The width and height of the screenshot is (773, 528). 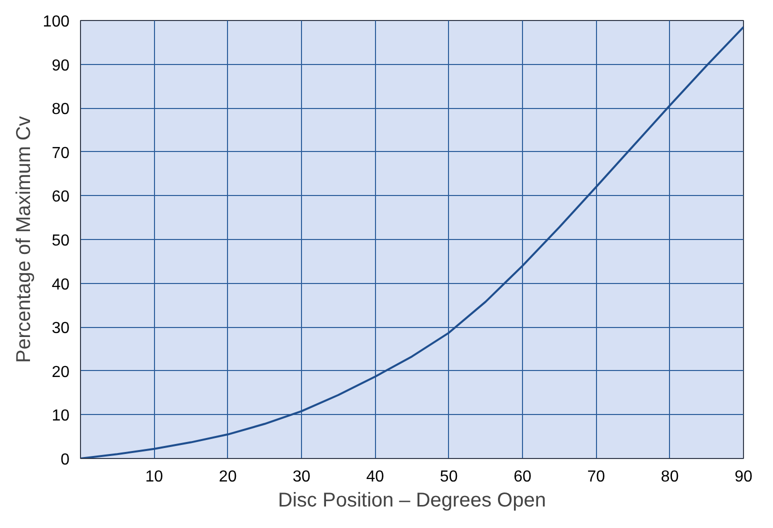 What do you see at coordinates (61, 372) in the screenshot?
I see `y-tick-label: 20` at bounding box center [61, 372].